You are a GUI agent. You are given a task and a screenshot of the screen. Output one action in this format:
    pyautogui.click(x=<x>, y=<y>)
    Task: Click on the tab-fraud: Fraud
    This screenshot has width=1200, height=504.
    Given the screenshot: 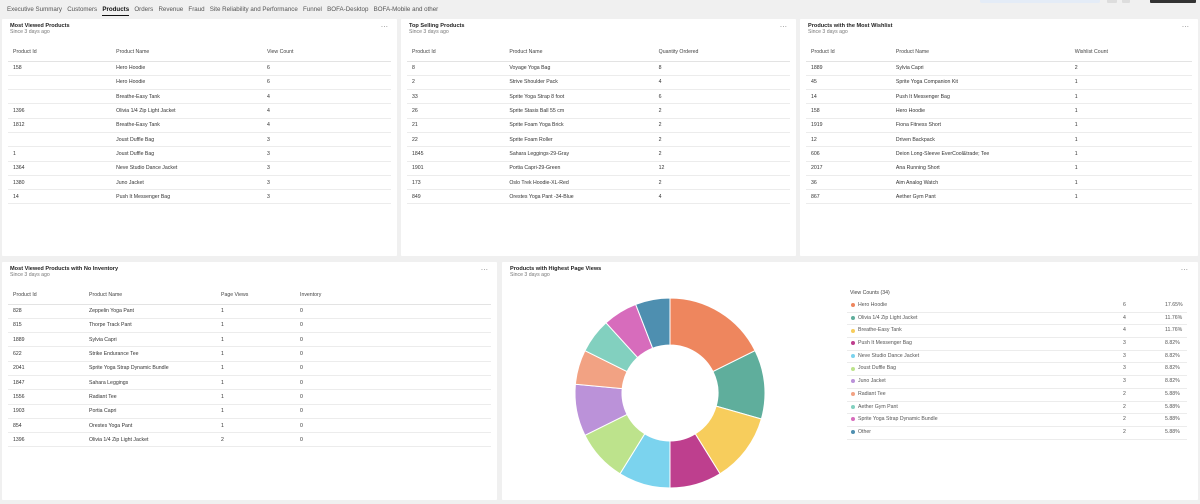 What is the action you would take?
    pyautogui.click(x=196, y=9)
    